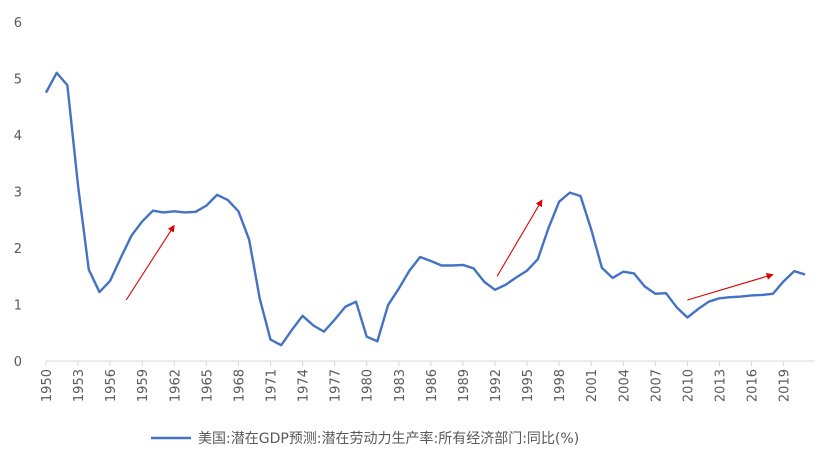  What do you see at coordinates (18, 362) in the screenshot?
I see `y-tick-label: 0` at bounding box center [18, 362].